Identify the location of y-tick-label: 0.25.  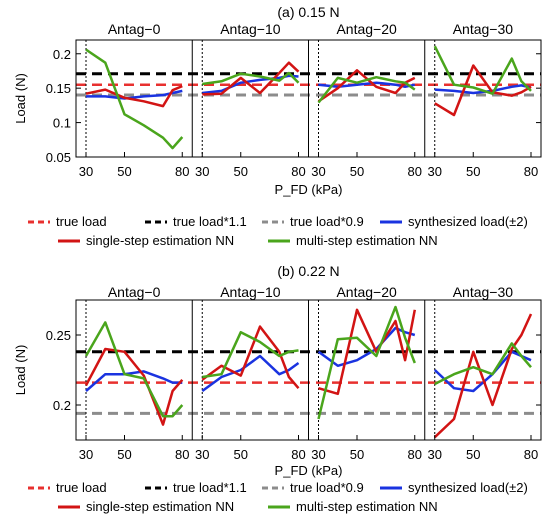
(58, 335).